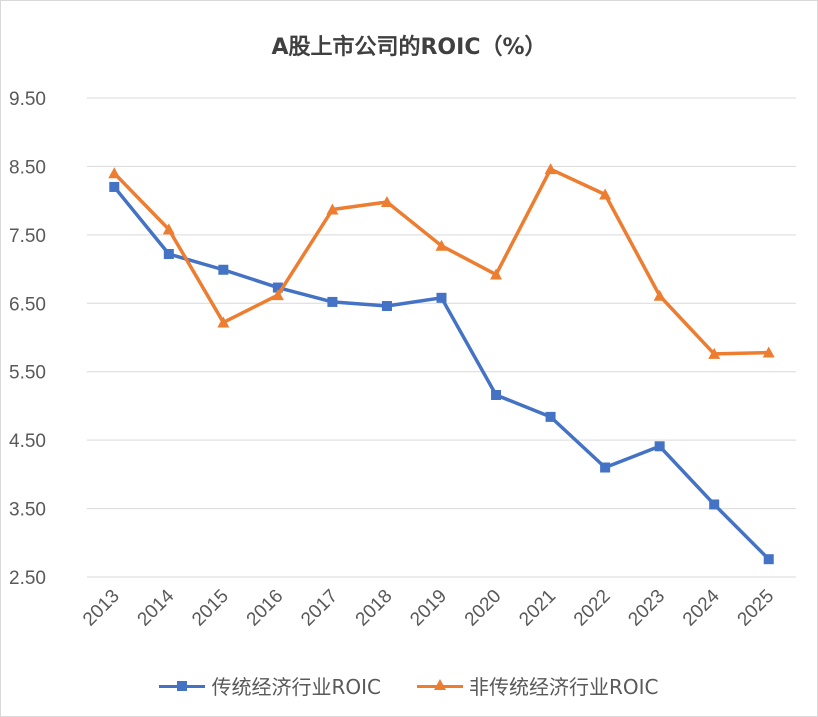 Image resolution: width=818 pixels, height=717 pixels. What do you see at coordinates (646, 608) in the screenshot?
I see `x-tick-label: 2023` at bounding box center [646, 608].